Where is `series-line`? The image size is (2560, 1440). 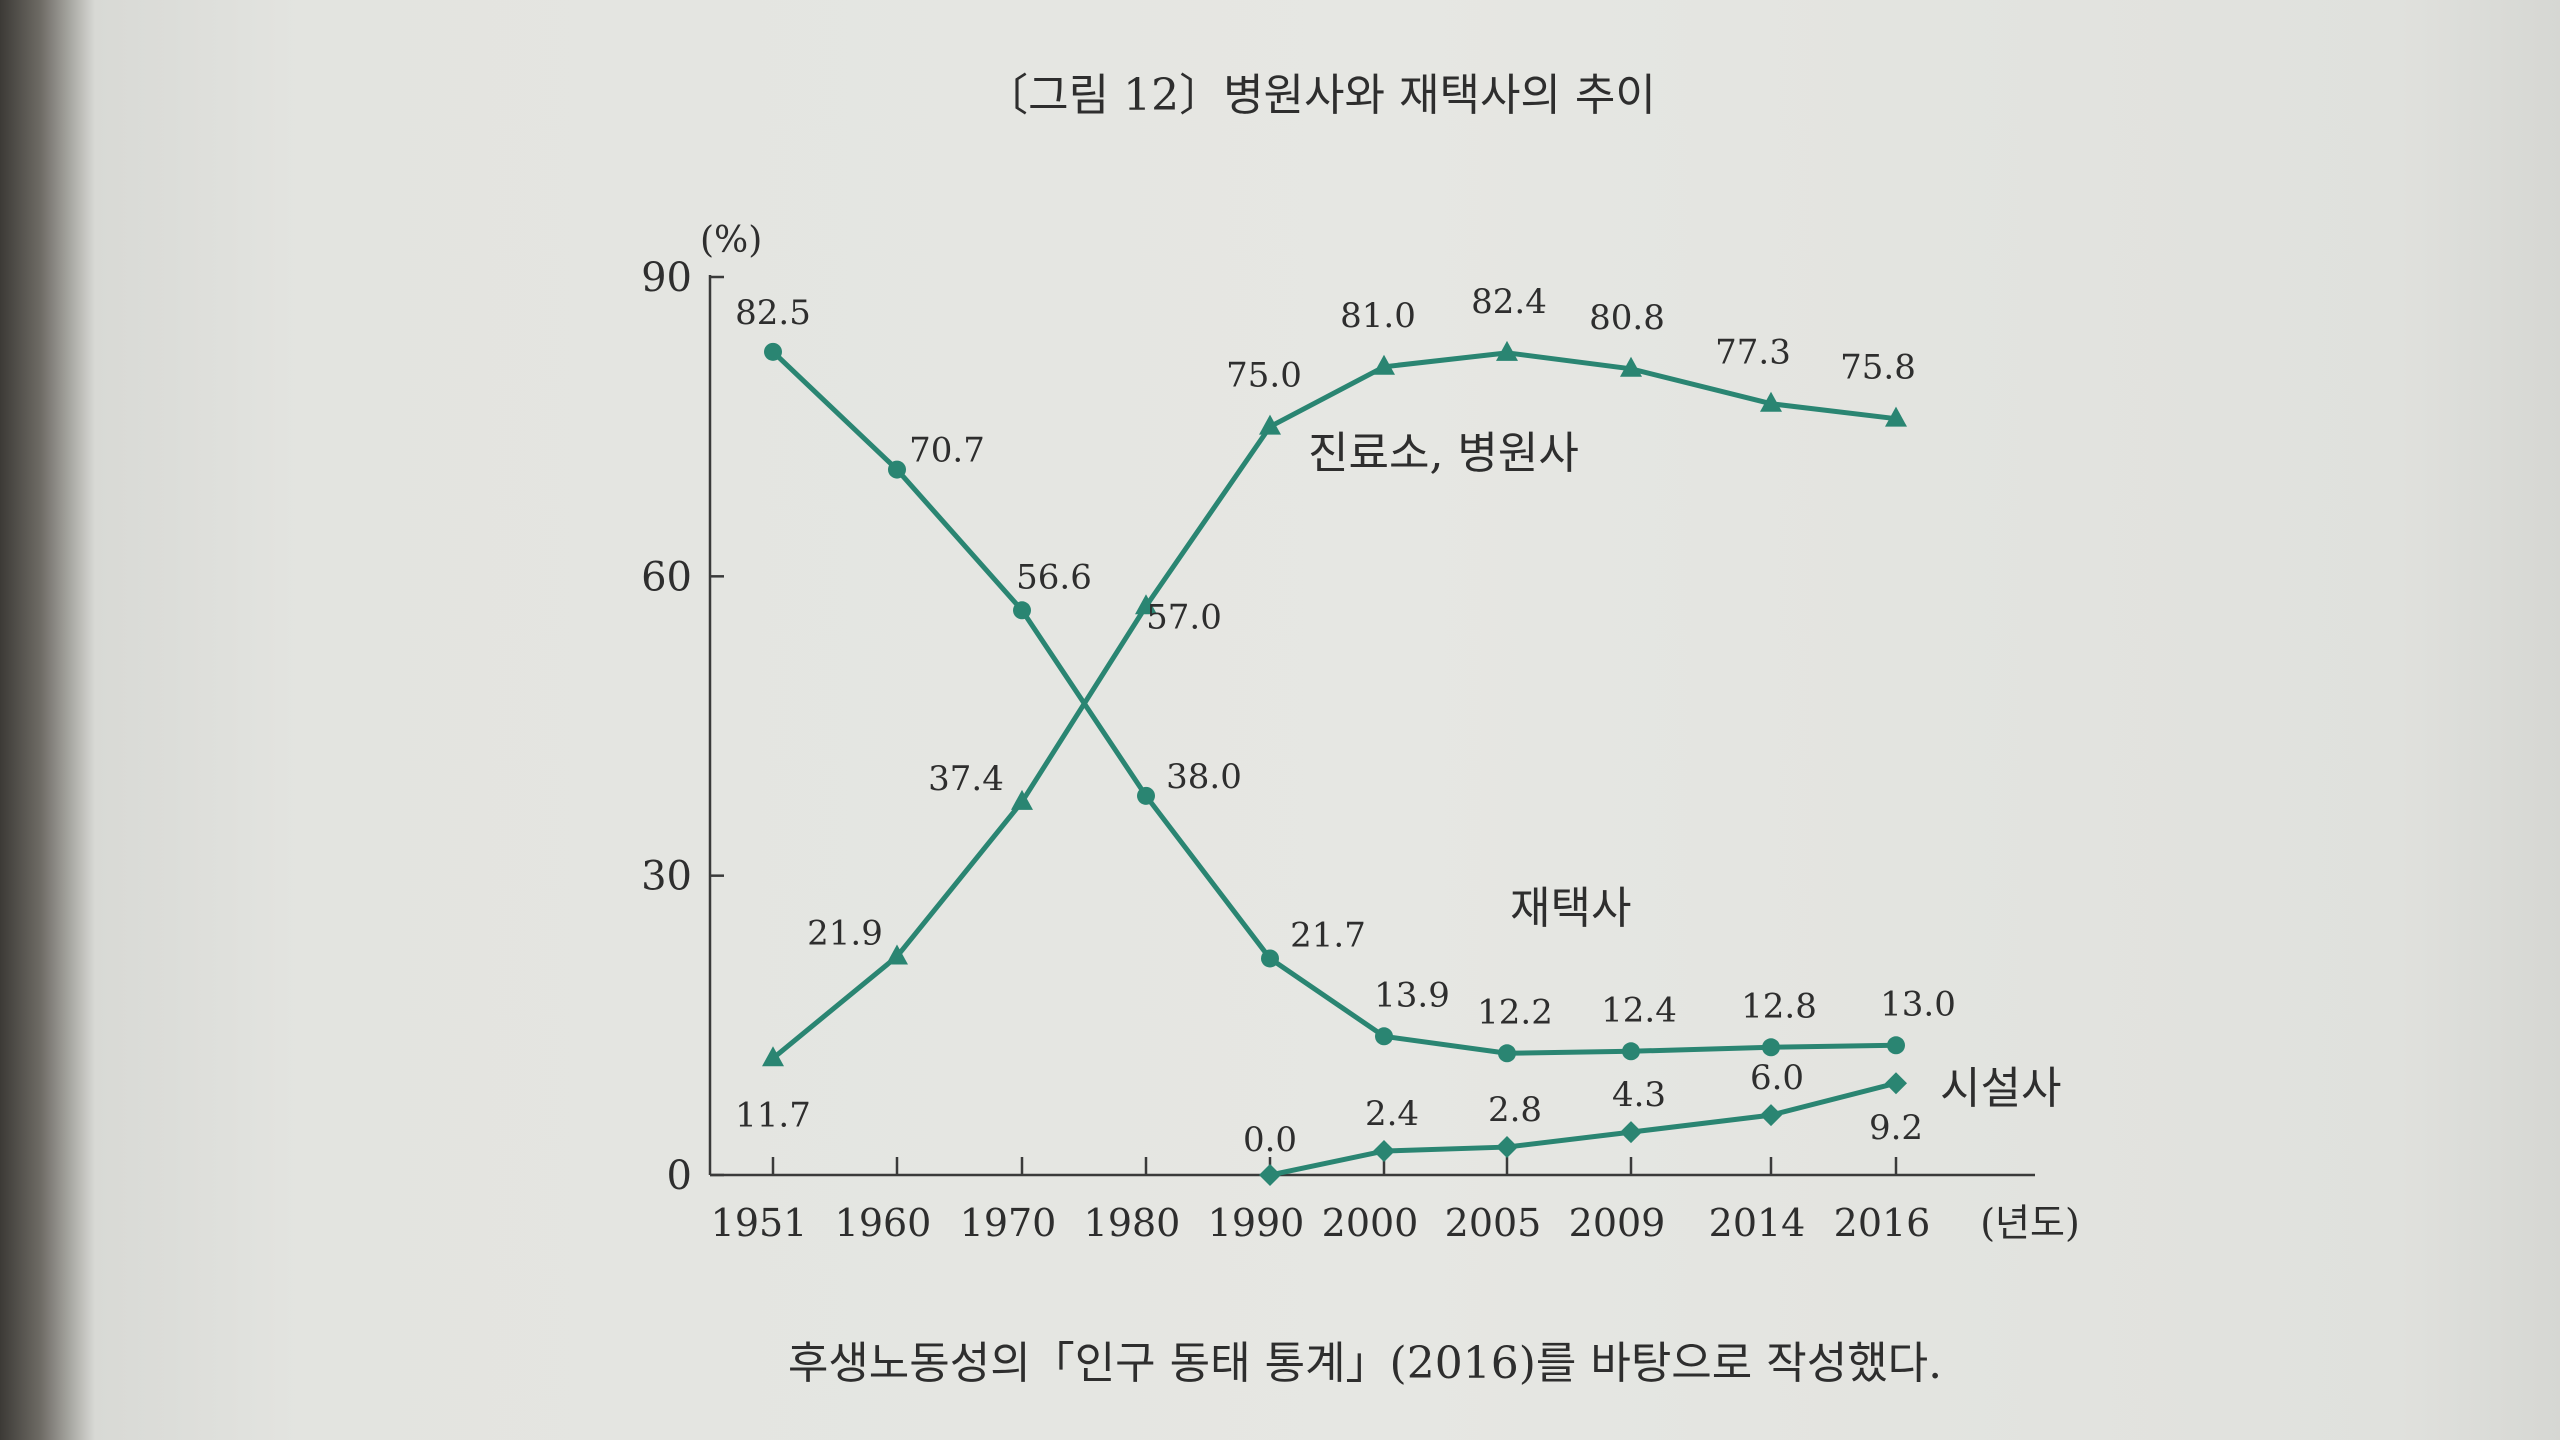 series-line is located at coordinates (1583, 1129).